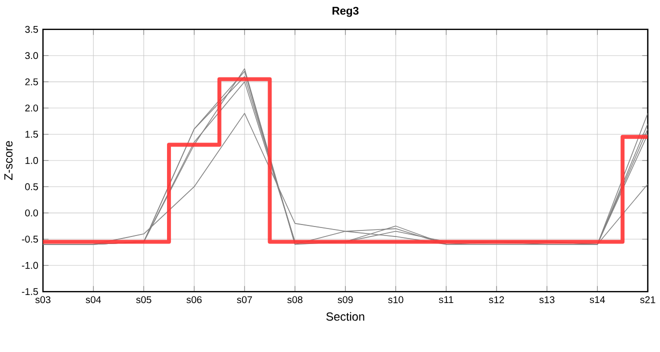 This screenshot has height=352, width=660. Describe the element at coordinates (345, 316) in the screenshot. I see `x-axis-title: Section` at that location.